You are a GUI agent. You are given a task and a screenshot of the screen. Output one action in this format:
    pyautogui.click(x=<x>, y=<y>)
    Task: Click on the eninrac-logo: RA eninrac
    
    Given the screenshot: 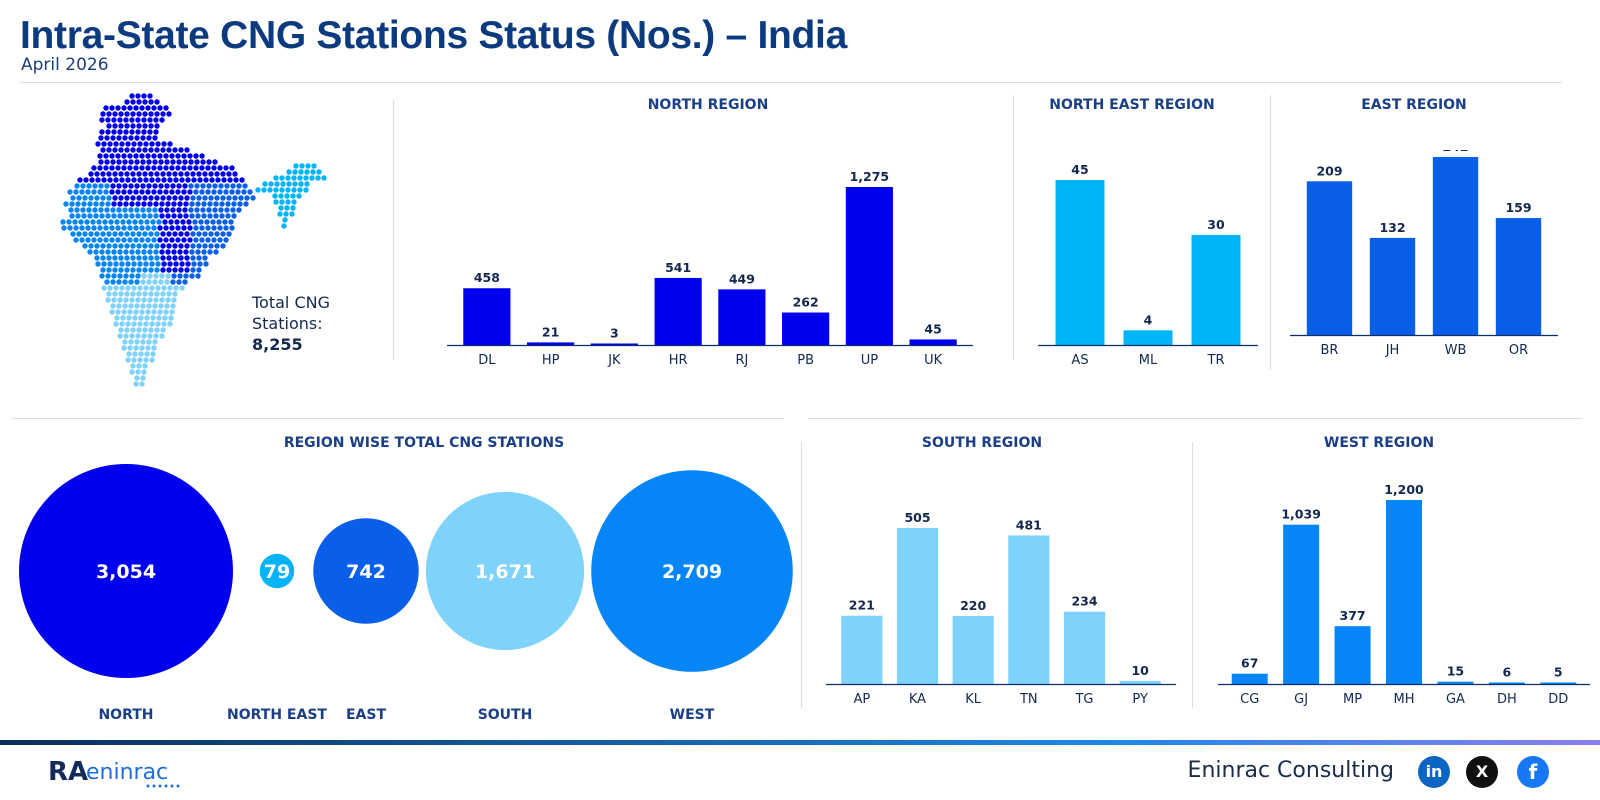 What is the action you would take?
    pyautogui.click(x=118, y=774)
    